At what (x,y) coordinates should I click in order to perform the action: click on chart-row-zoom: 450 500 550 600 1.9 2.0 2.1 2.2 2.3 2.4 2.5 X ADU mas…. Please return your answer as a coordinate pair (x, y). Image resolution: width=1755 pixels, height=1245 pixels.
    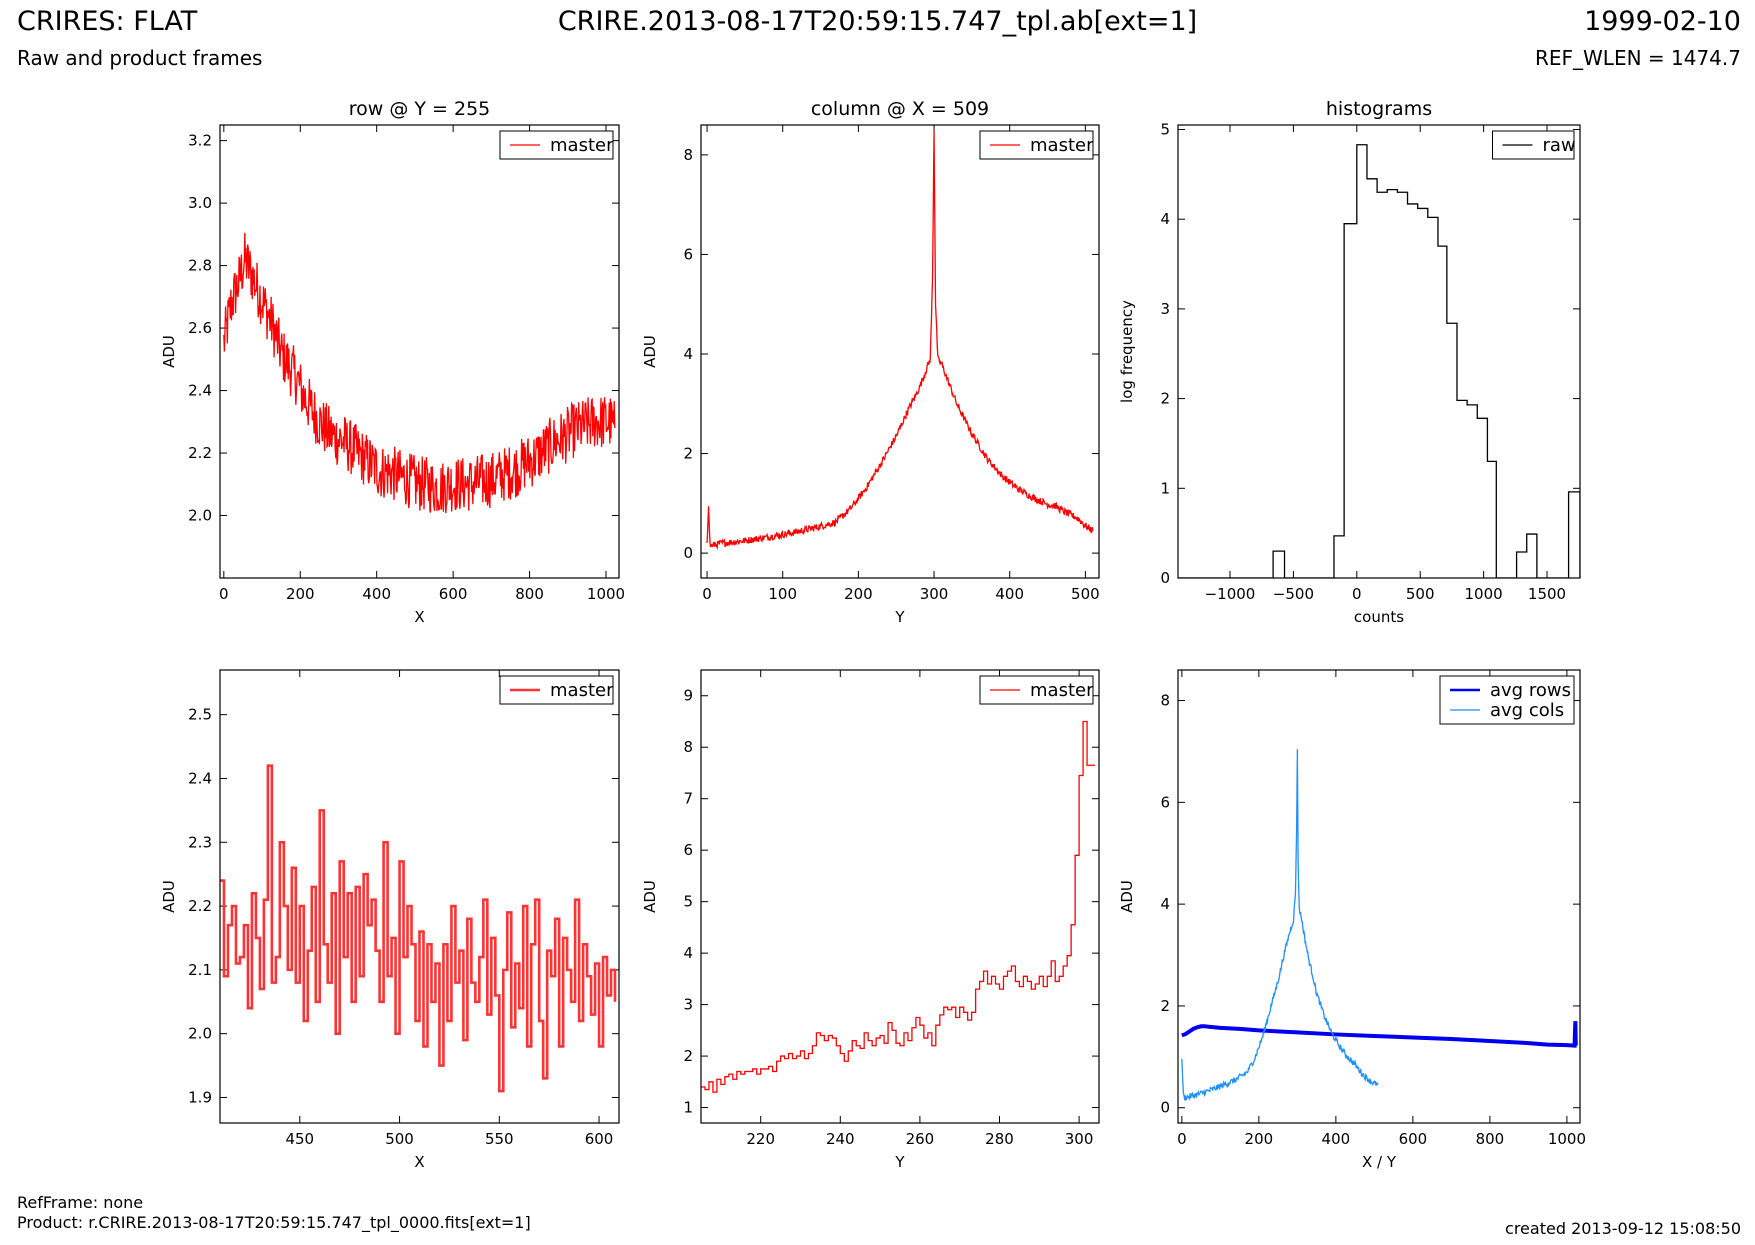
    Looking at the image, I should click on (390, 920).